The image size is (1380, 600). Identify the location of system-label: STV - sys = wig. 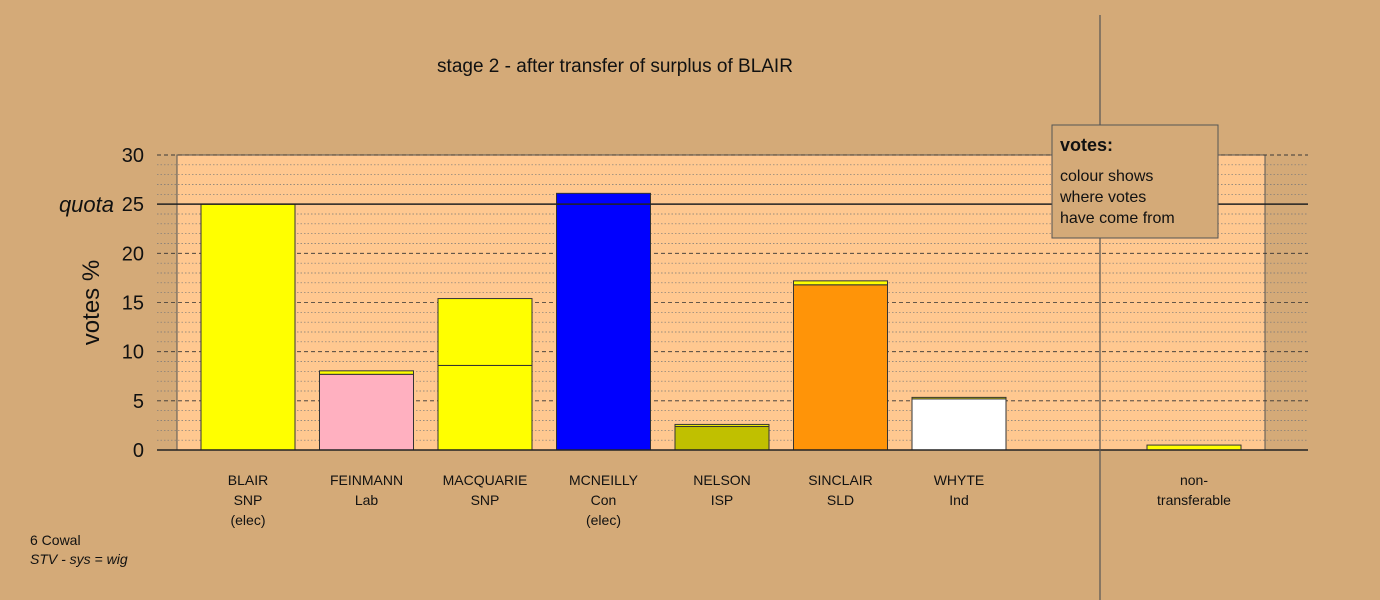
(79, 559).